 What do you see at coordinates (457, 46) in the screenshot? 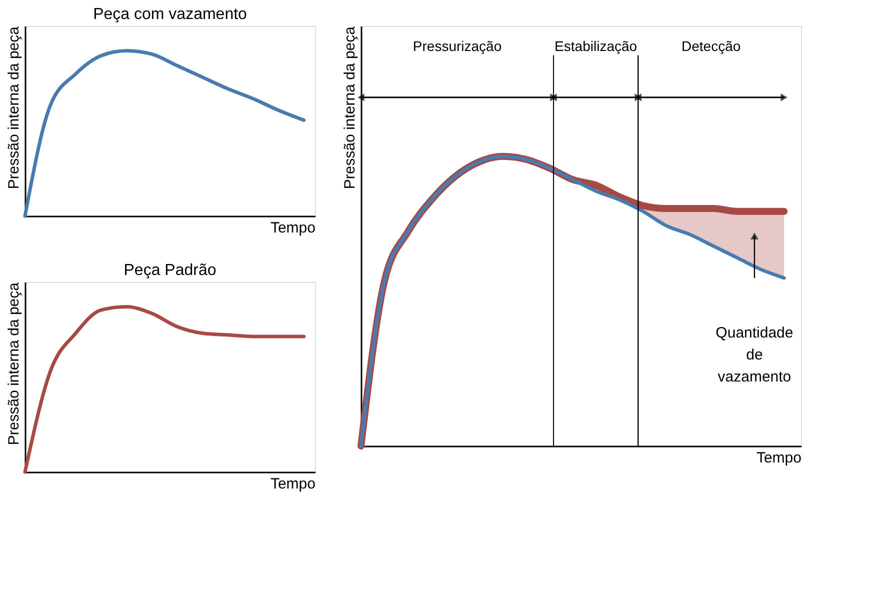
I see `text: Pressurização` at bounding box center [457, 46].